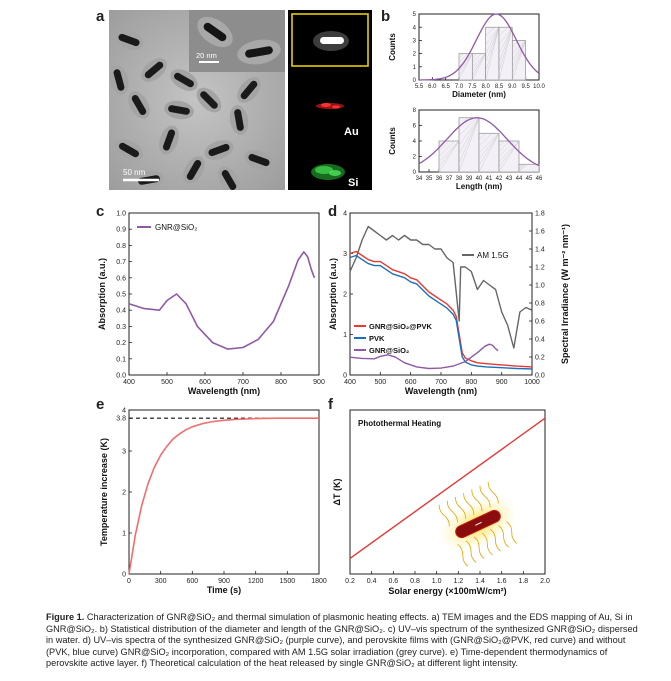 The height and width of the screenshot is (681, 671). Describe the element at coordinates (121, 230) in the screenshot. I see `y-tick-label: 0.9` at that location.